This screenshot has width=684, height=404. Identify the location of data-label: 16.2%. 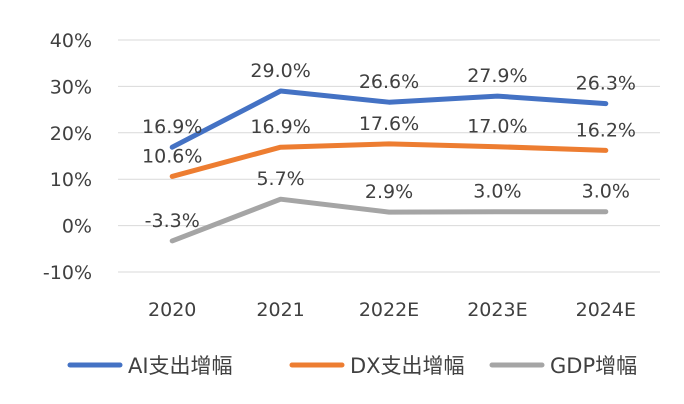
(606, 130).